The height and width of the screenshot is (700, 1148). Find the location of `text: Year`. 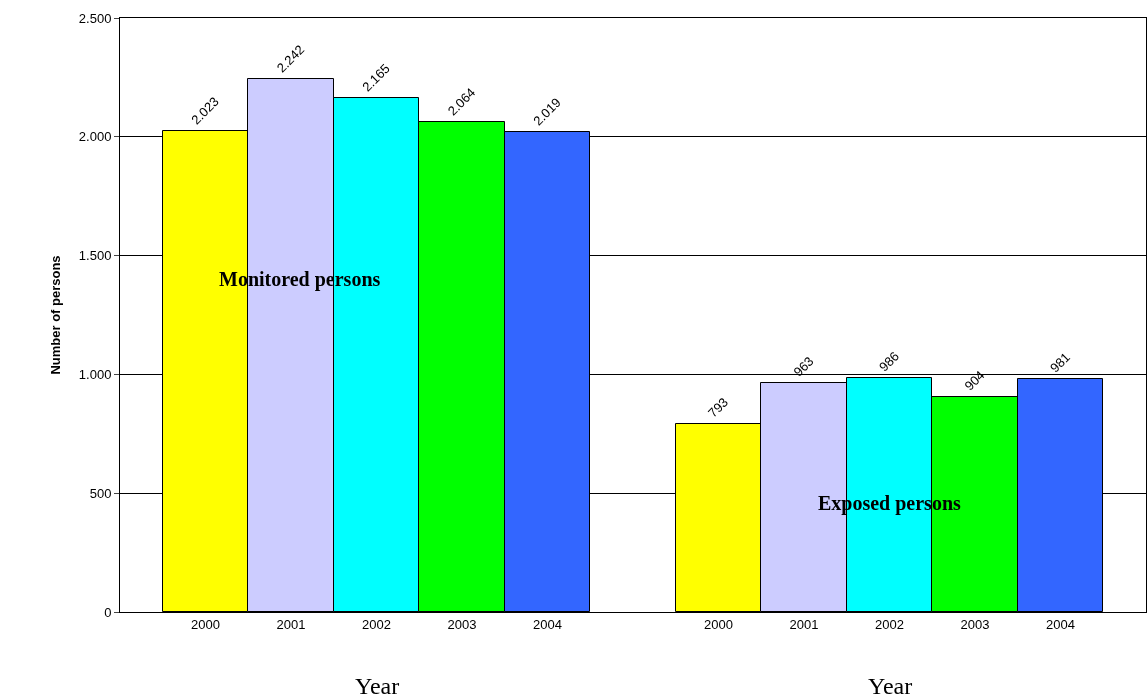

text: Year is located at coordinates (890, 686).